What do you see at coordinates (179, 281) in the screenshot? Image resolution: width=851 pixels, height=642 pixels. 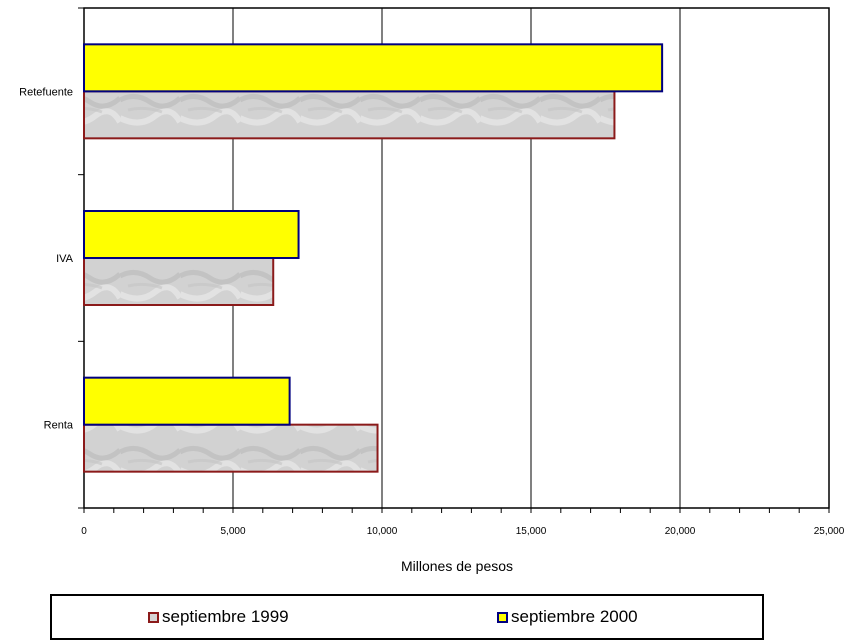 I see `bar-1999-iva` at bounding box center [179, 281].